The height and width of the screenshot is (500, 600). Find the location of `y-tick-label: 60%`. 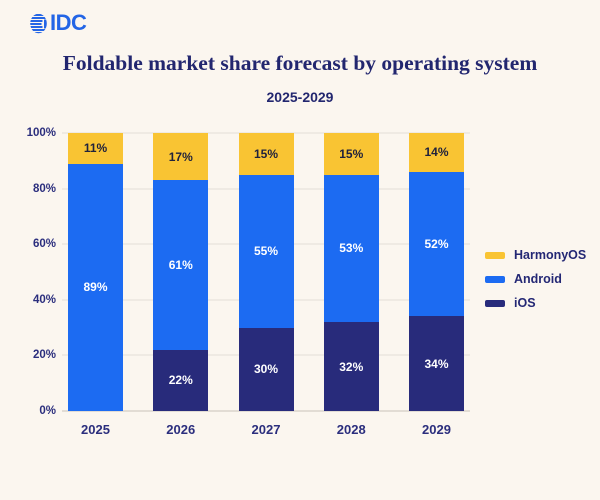

y-tick-label: 60% is located at coordinates (44, 244).